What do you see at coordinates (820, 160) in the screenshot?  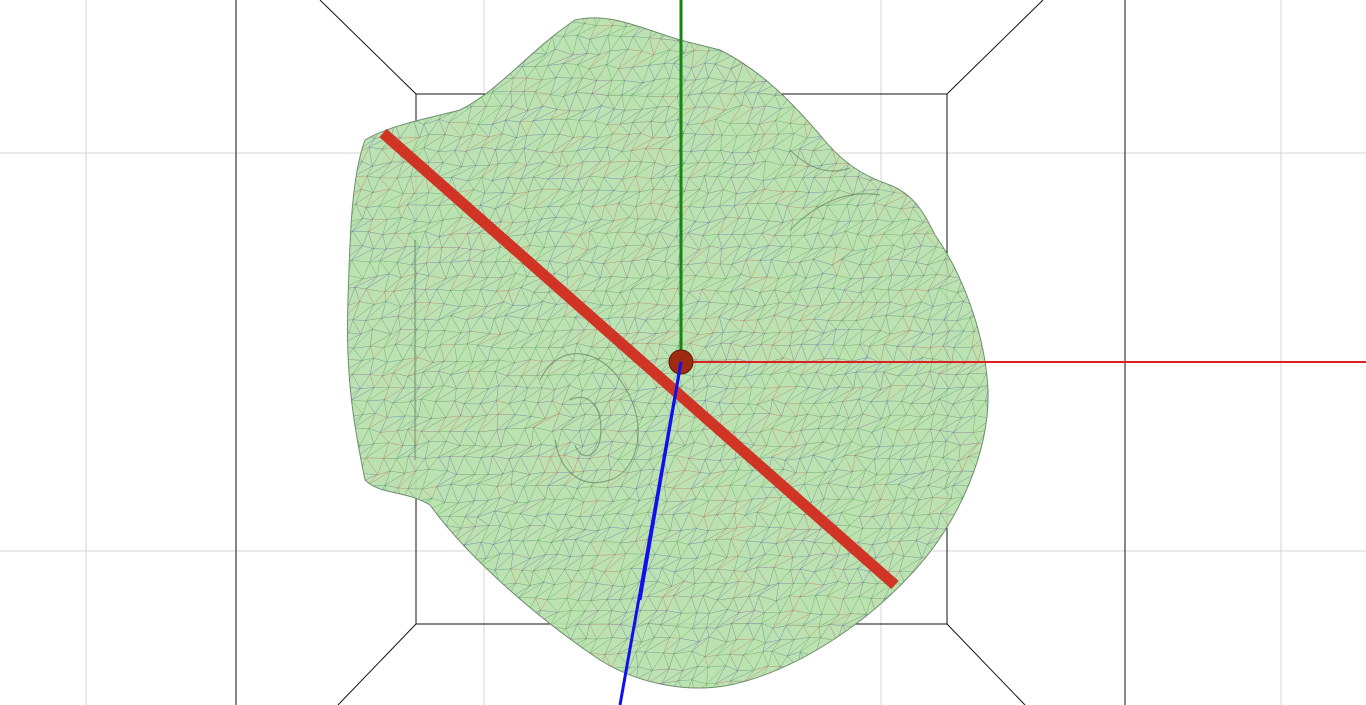 I see `forehead-contour` at bounding box center [820, 160].